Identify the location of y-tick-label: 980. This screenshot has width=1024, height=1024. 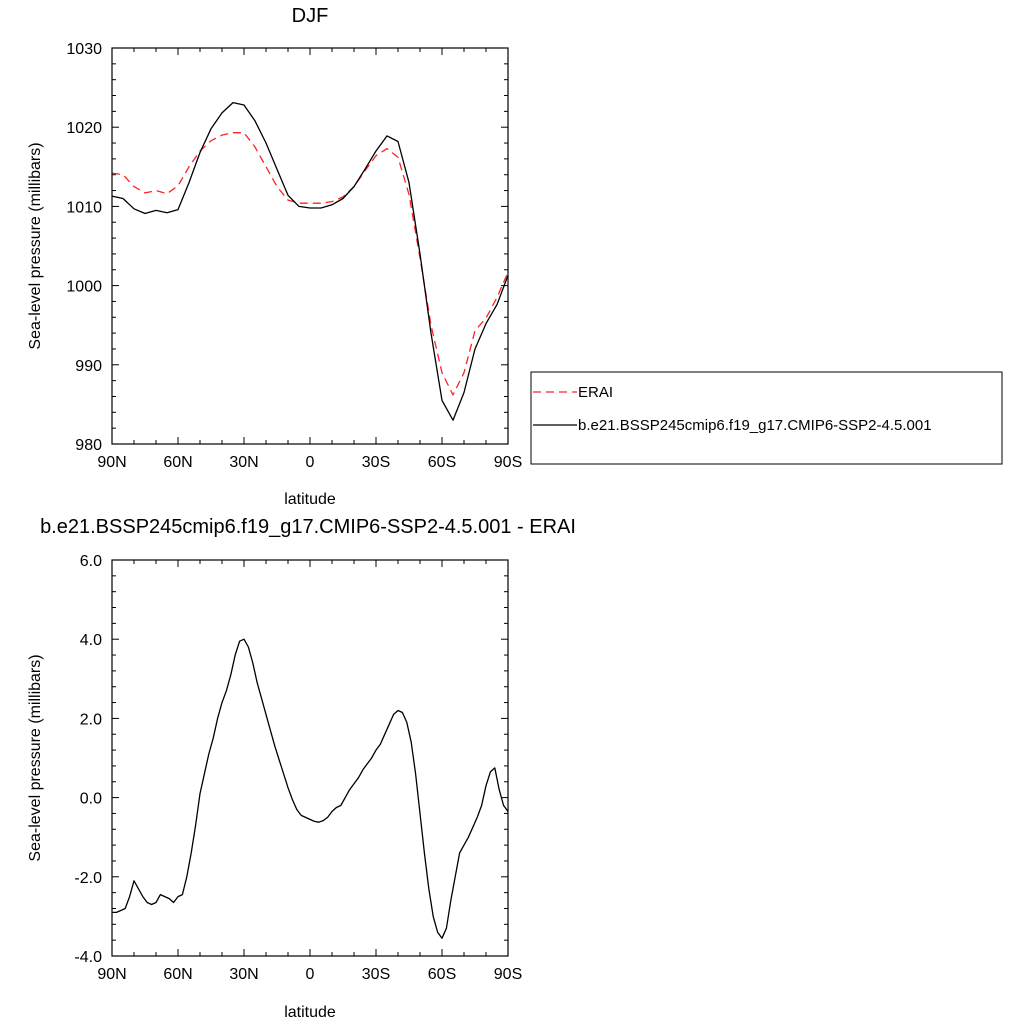
(88, 445).